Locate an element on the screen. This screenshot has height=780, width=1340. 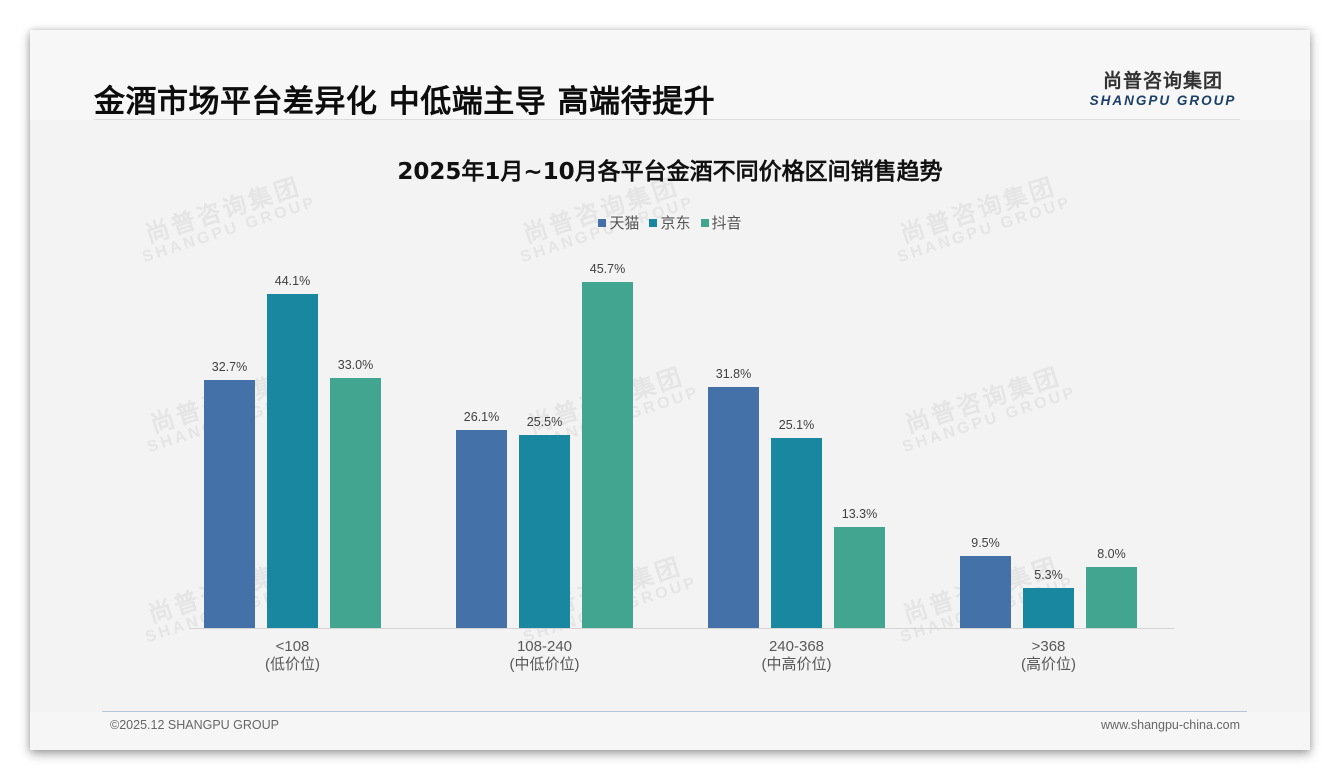
page-title: 金酒市场平台差异化 中低端主导 高端待提升 is located at coordinates (405, 102).